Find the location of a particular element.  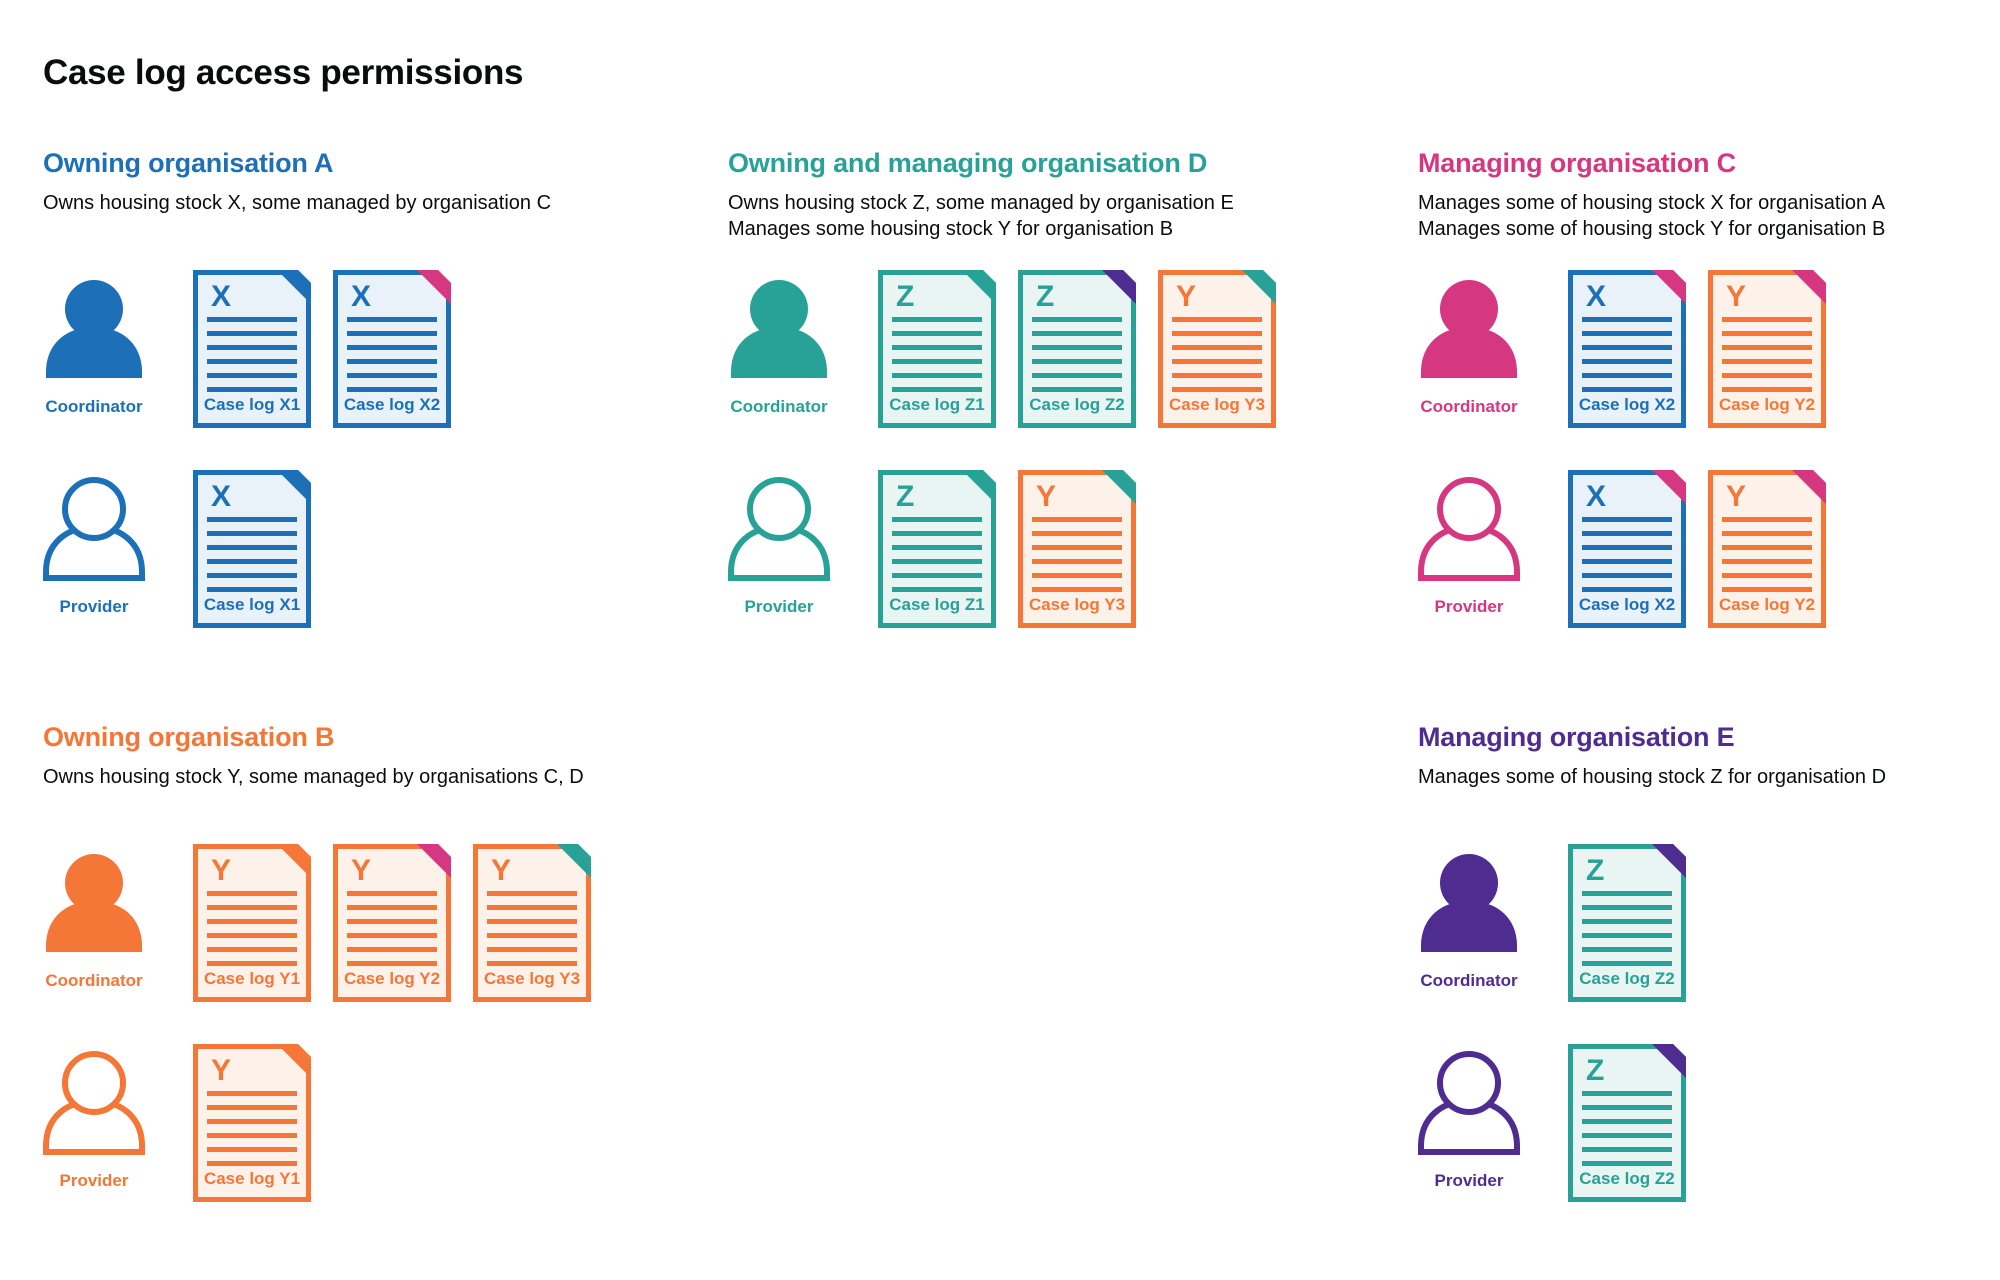

provider-row: Provider X Case log X2 Y Case log Y2 is located at coordinates (1709, 555).